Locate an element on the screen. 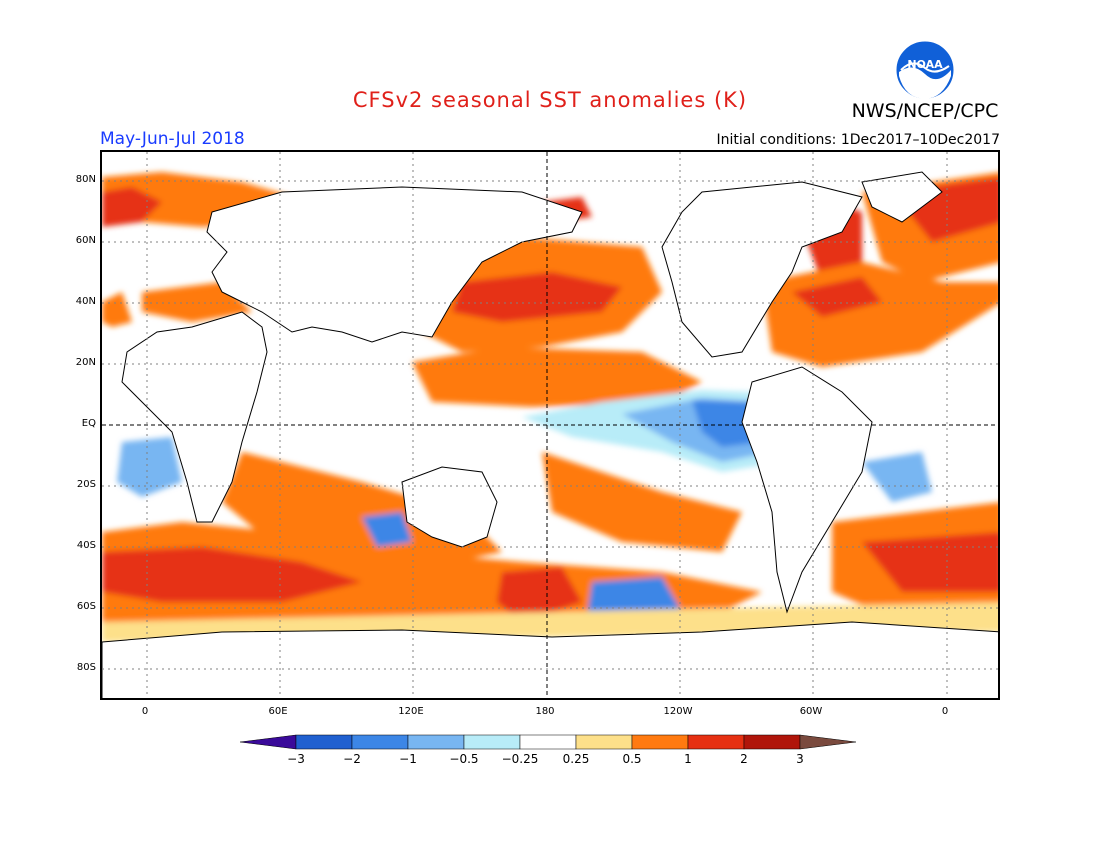  colorbar-label: 1 is located at coordinates (688, 759).